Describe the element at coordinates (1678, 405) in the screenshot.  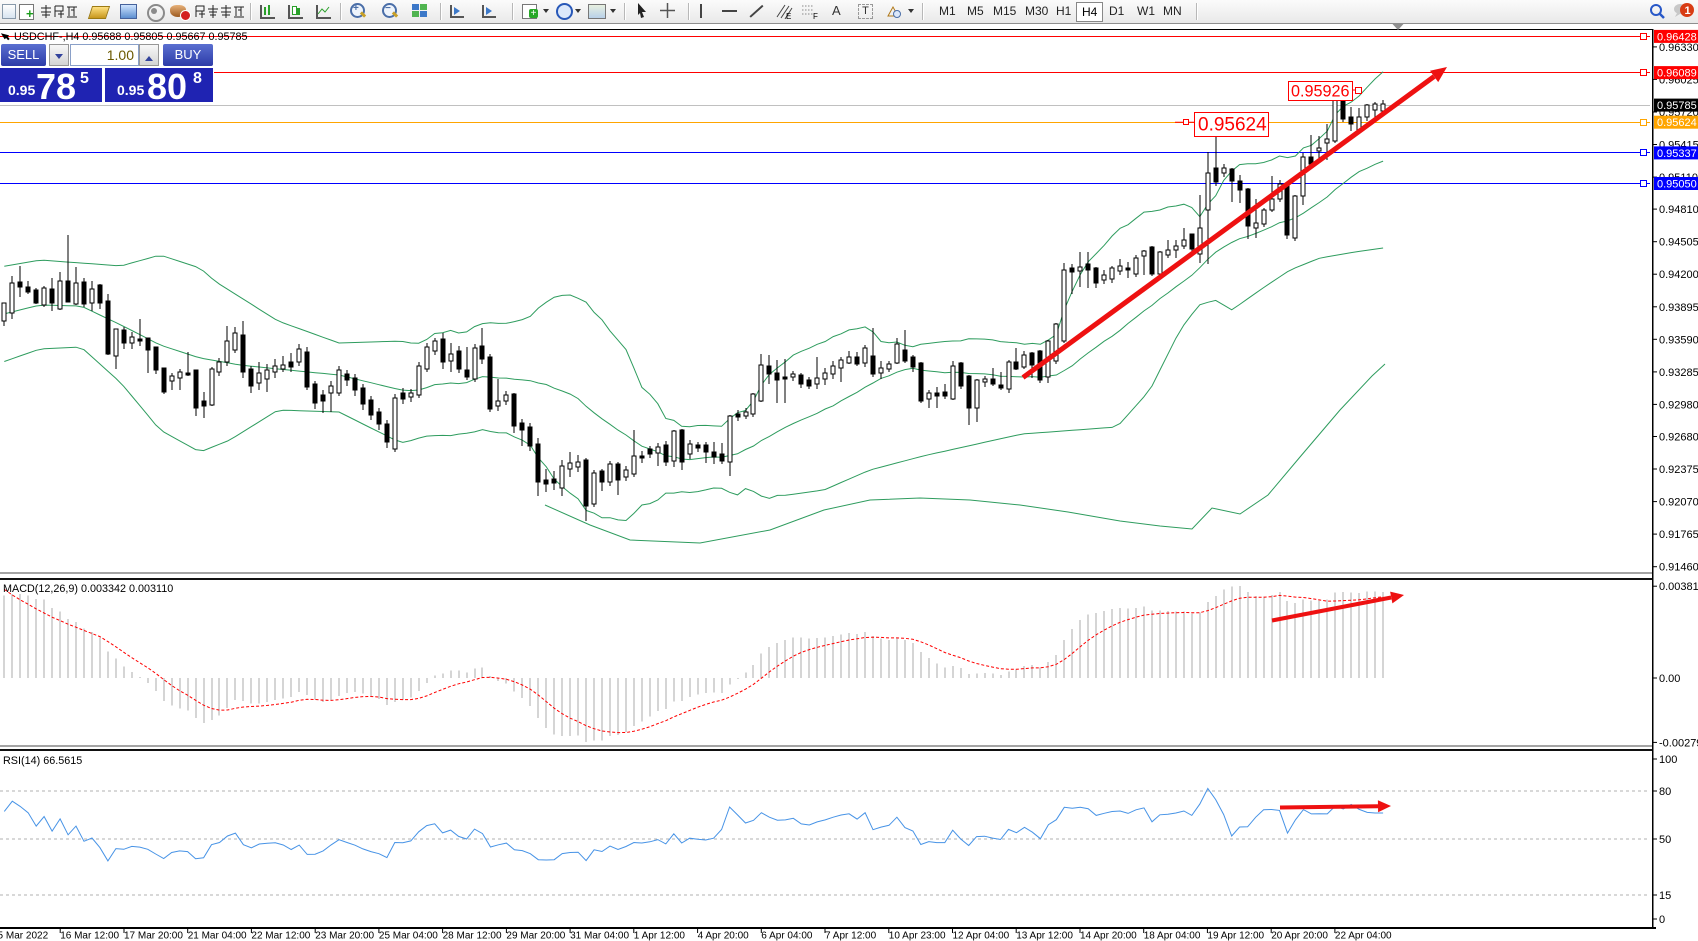
I see `svg-text: 0.92980` at that location.